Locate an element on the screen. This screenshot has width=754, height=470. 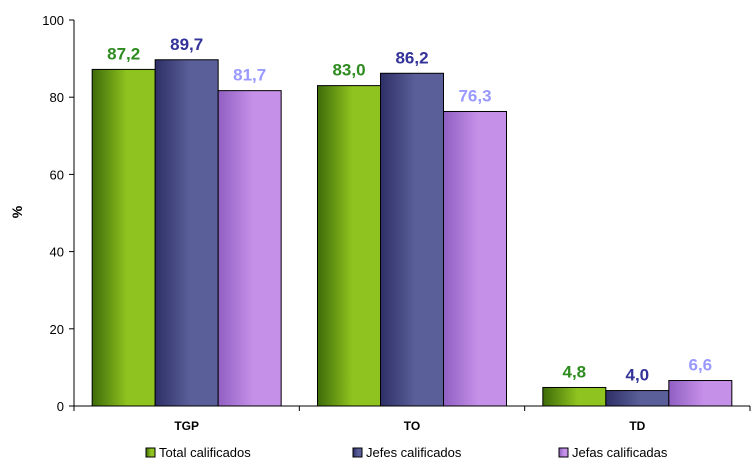
data-label: 4,0 is located at coordinates (638, 375).